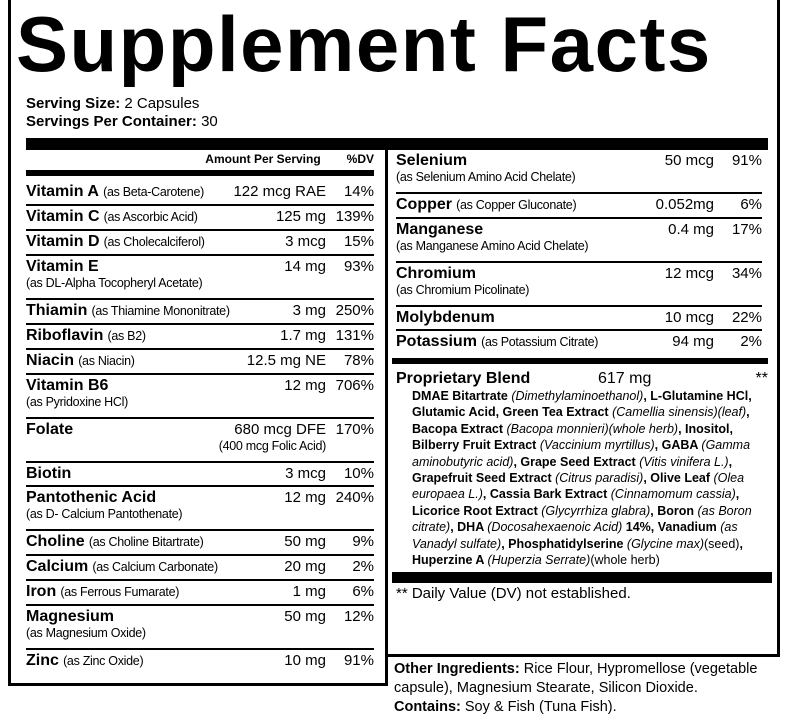 This screenshot has height=720, width=786. Describe the element at coordinates (200, 159) in the screenshot. I see `column-header: Amount Per Serving %DV` at that location.